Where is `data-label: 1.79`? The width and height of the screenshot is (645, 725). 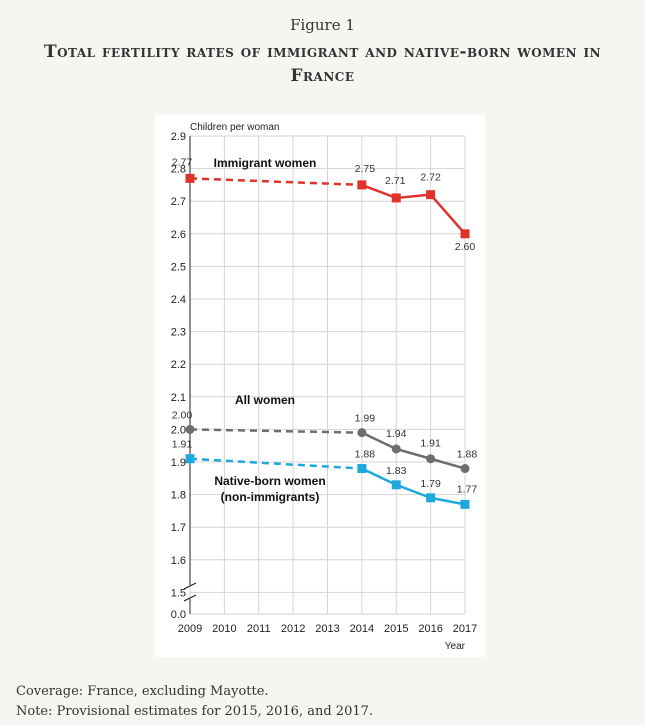
data-label: 1.79 is located at coordinates (430, 484).